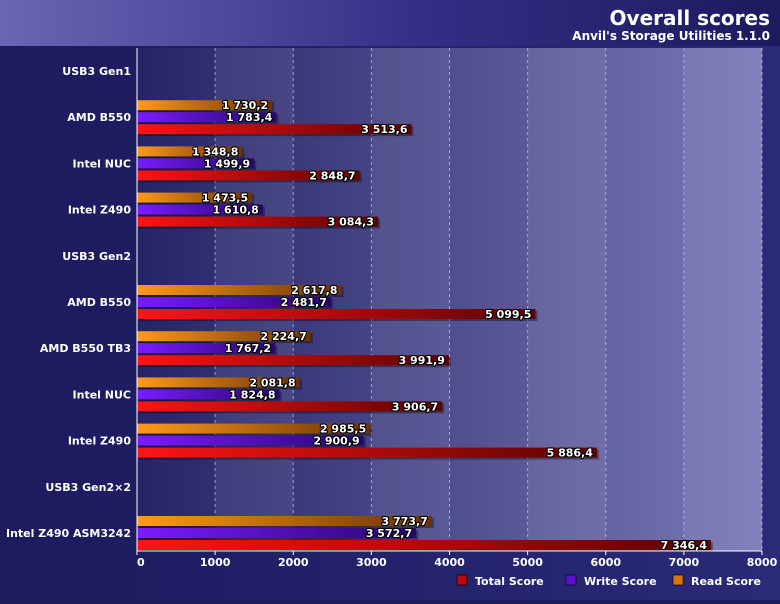  I want to click on data-label-total: 3 906,7, so click(415, 406).